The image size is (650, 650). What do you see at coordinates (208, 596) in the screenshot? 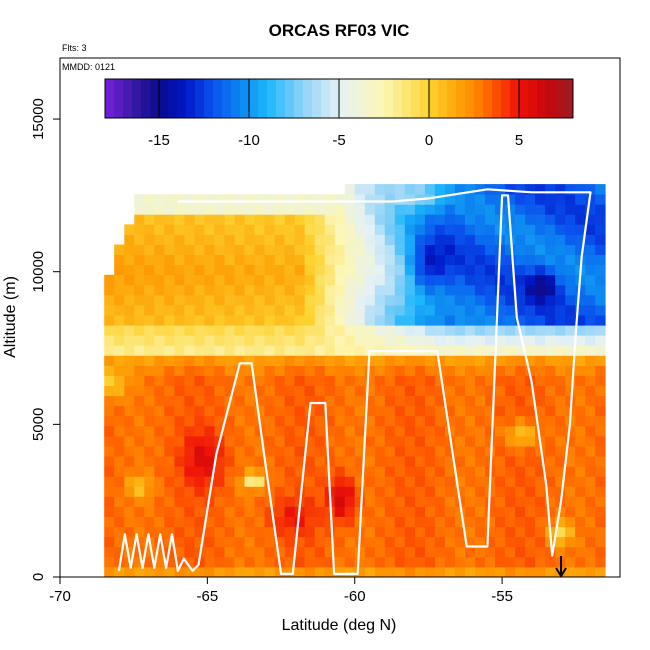
I see `x-tick-label: -65` at bounding box center [208, 596].